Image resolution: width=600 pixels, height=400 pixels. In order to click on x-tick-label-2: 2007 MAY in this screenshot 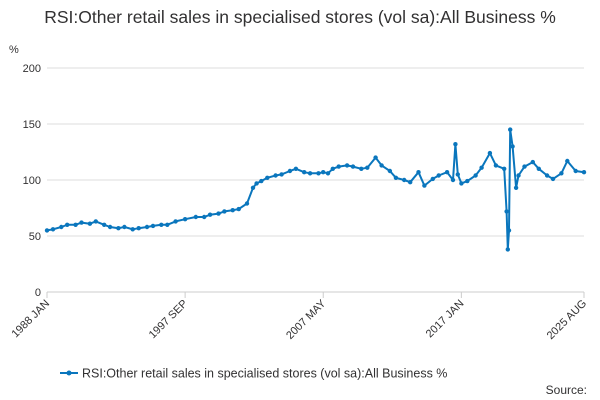, I will do `click(306, 319)`.